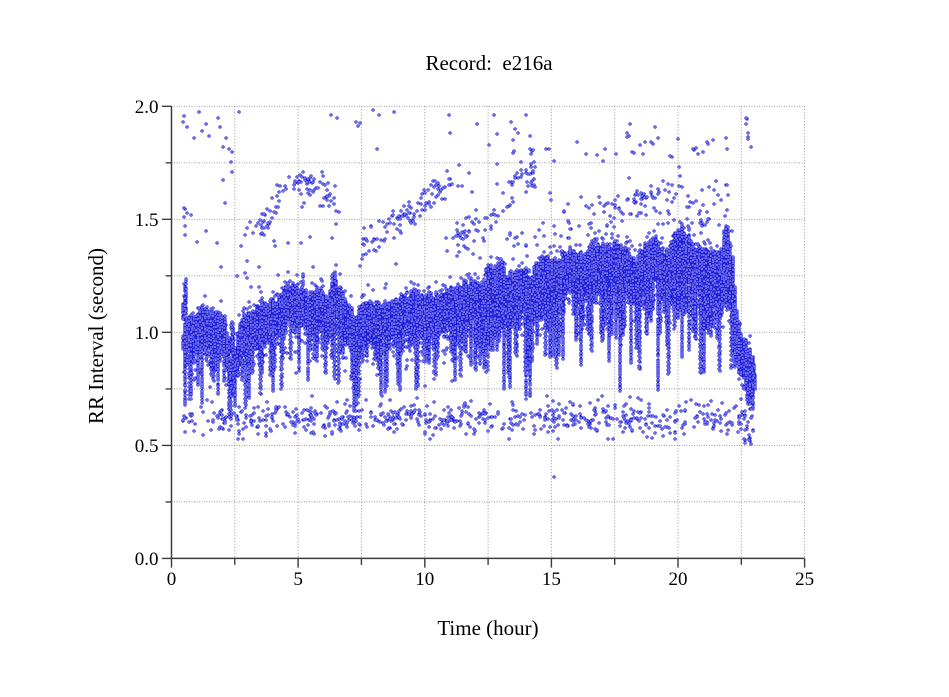 The width and height of the screenshot is (949, 697). What do you see at coordinates (147, 333) in the screenshot?
I see `svg-text: 1.0` at bounding box center [147, 333].